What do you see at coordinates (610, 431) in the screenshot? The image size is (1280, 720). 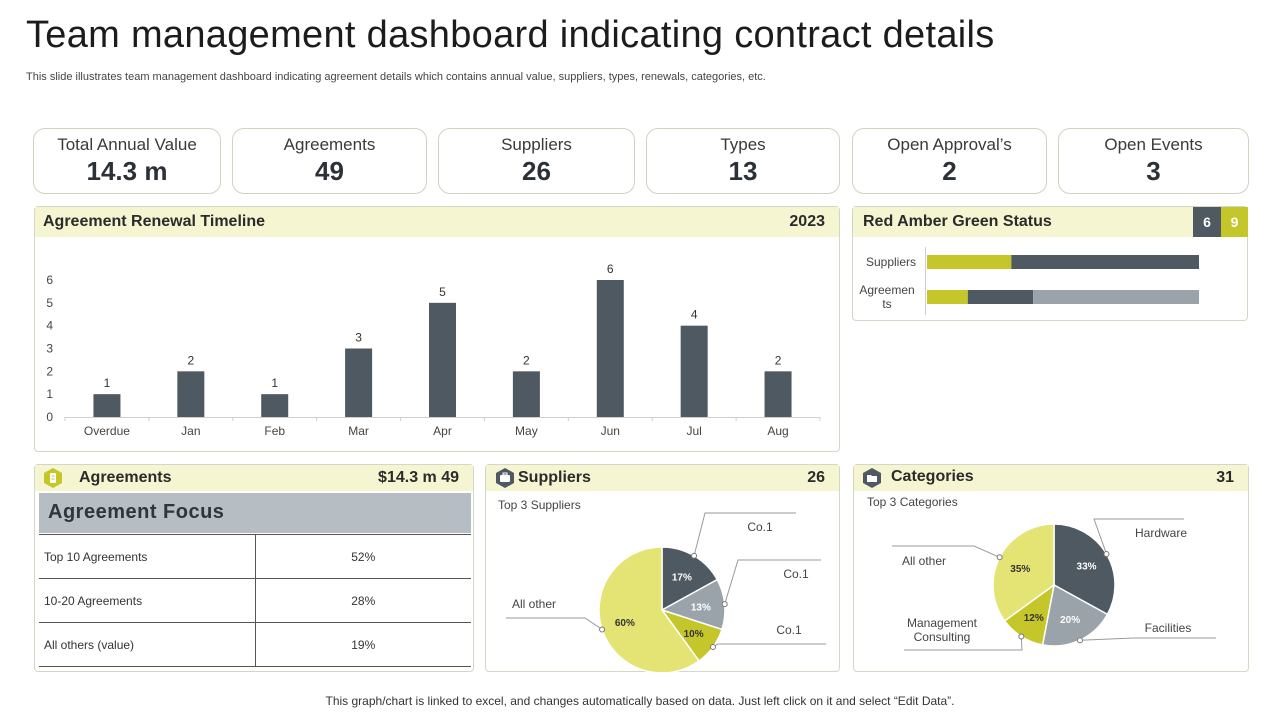 I see `x-tick-label: Jun` at bounding box center [610, 431].